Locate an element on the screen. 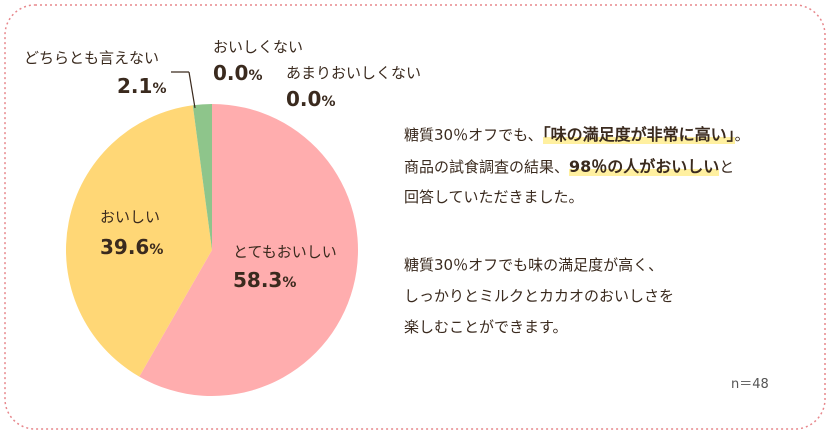  pct-totemo: 58.3% is located at coordinates (265, 280).